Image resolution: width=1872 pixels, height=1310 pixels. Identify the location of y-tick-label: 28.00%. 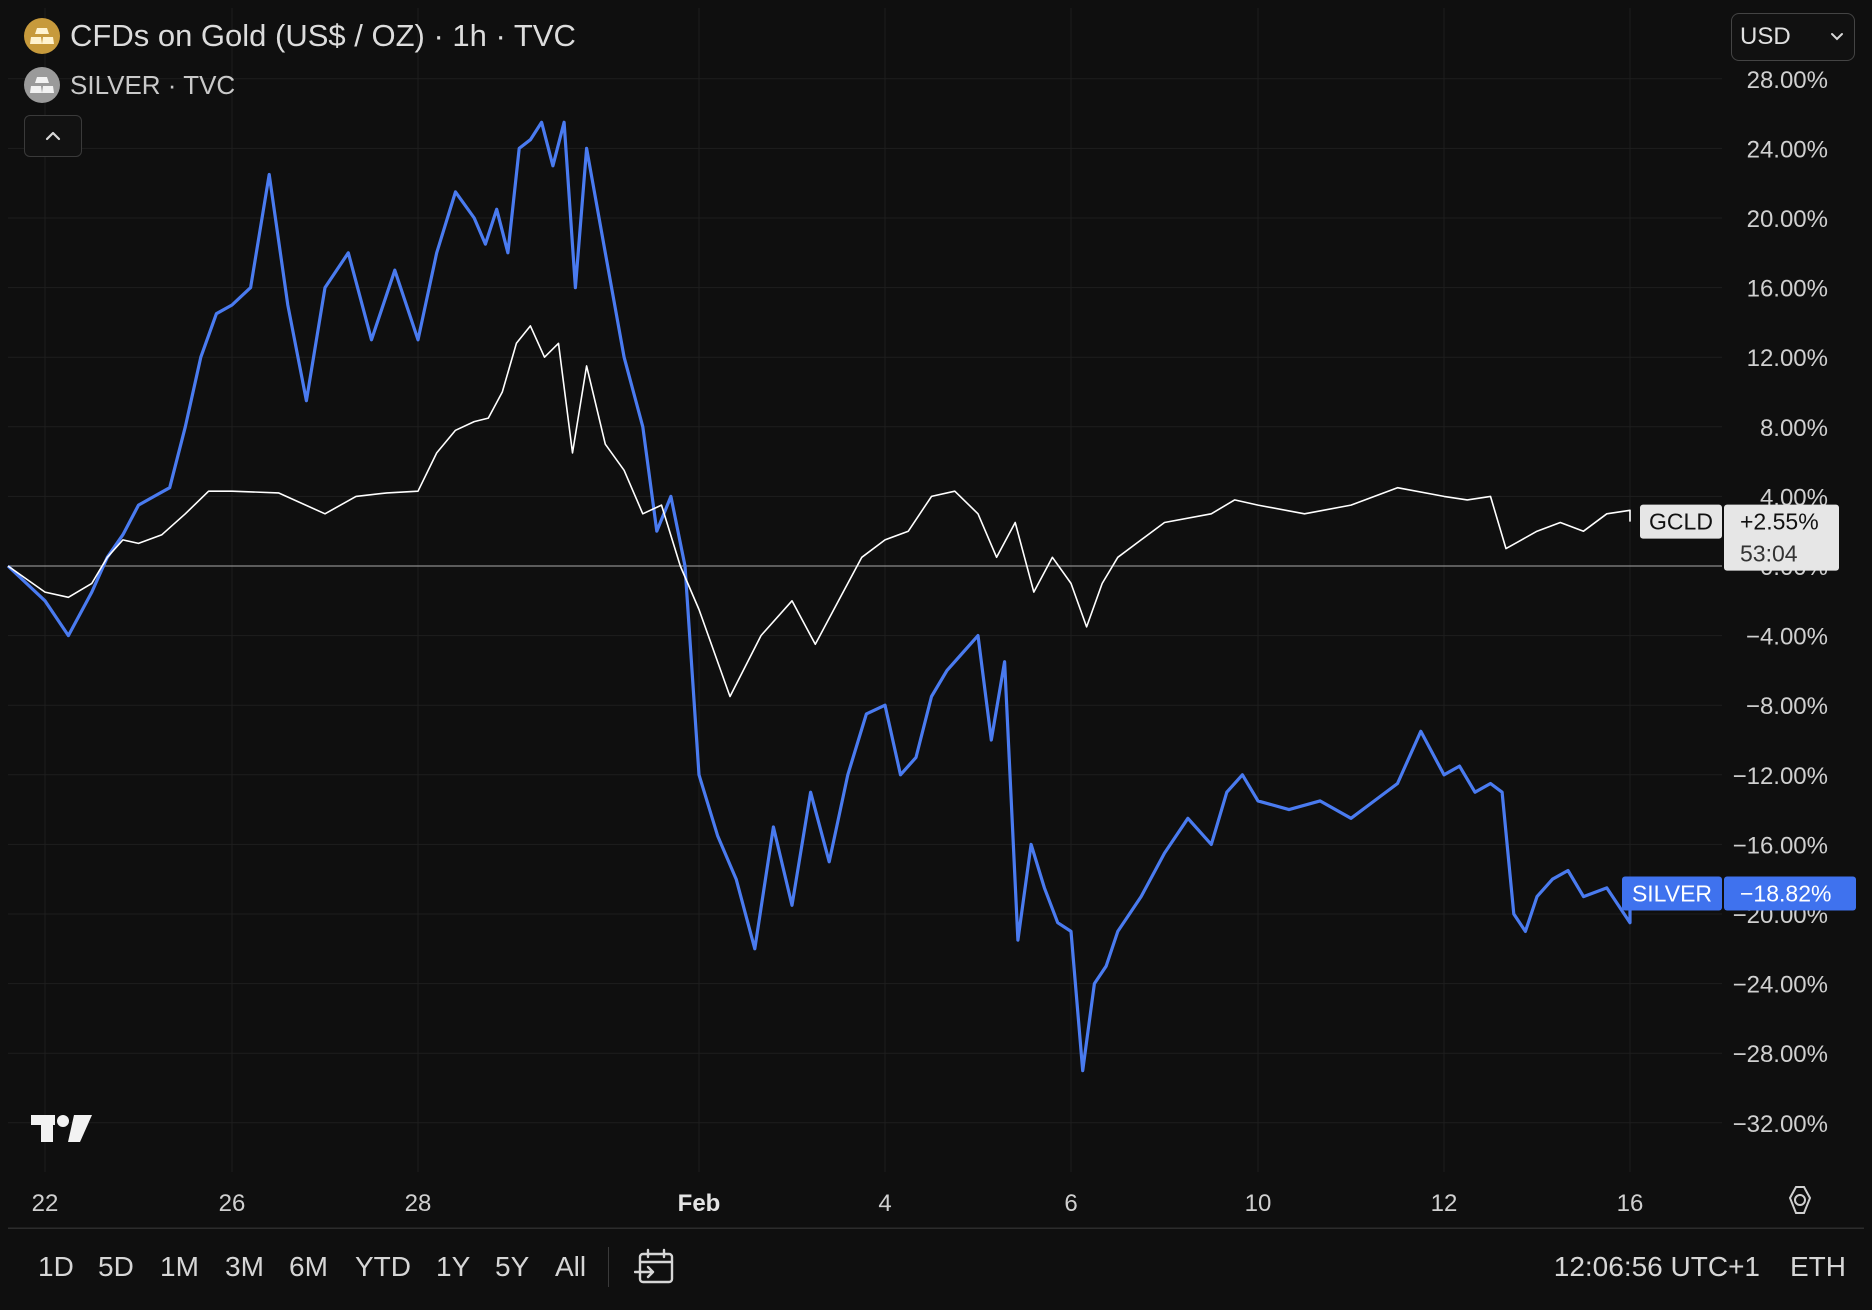
(1787, 80).